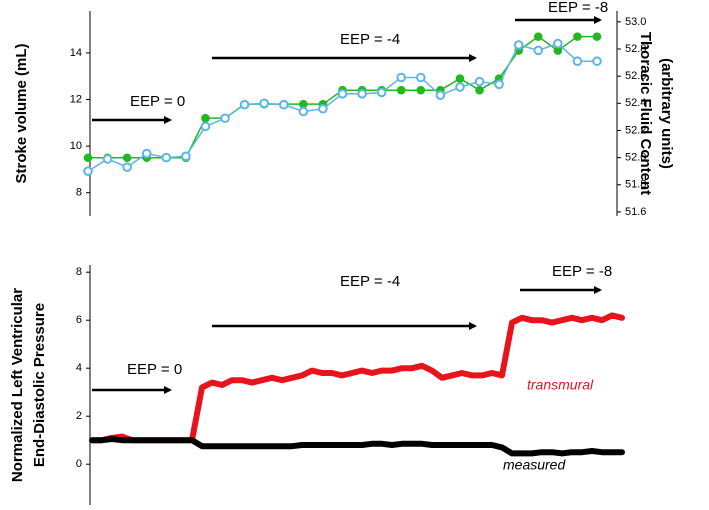  I want to click on y-axis-label: Normalized Left Ventricular, so click(17, 385).